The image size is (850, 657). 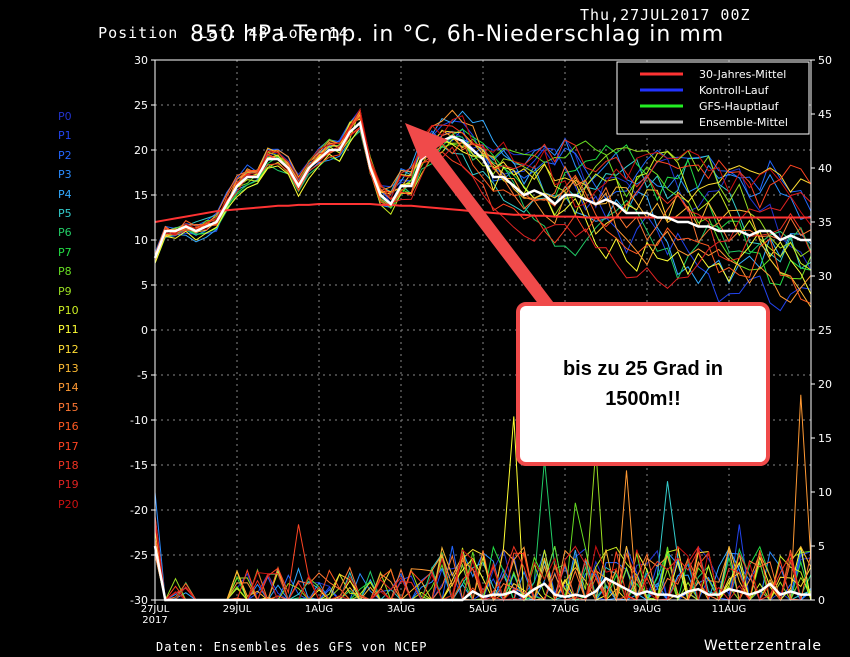 I want to click on member-label: P19, so click(x=68, y=485).